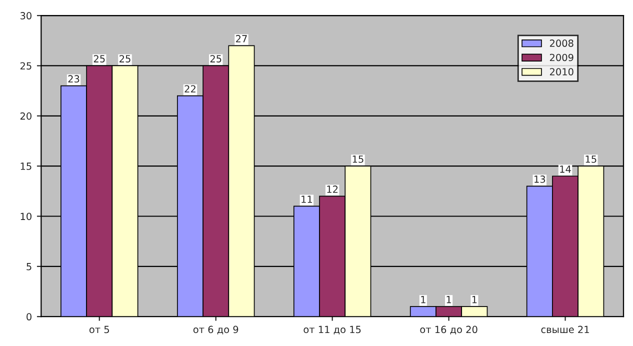 This screenshot has height=346, width=633. Describe the element at coordinates (540, 179) in the screenshot. I see `data-label: 13` at that location.